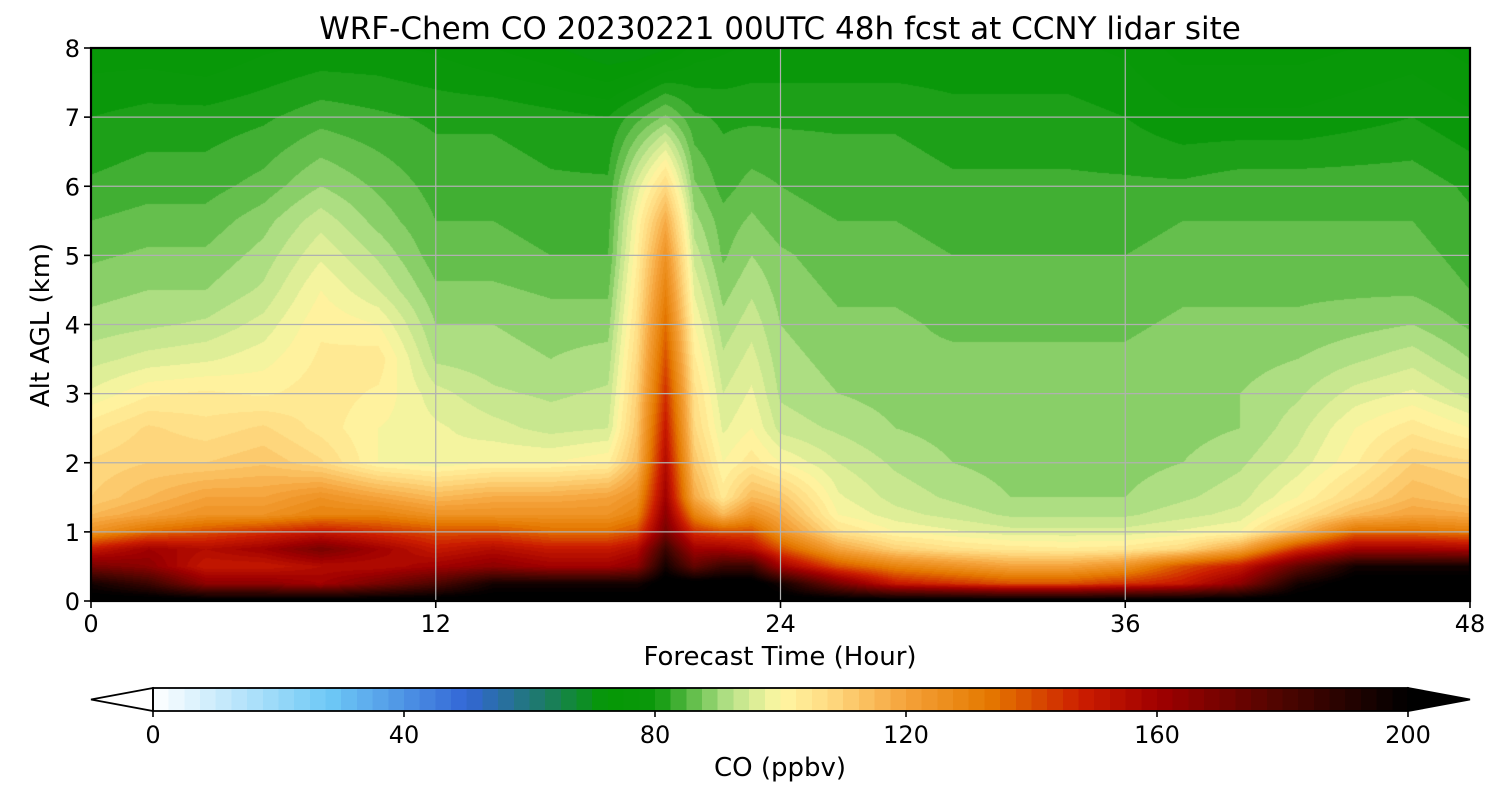 The height and width of the screenshot is (800, 1500). Describe the element at coordinates (72, 118) in the screenshot. I see `y-tick-label: 7` at that location.